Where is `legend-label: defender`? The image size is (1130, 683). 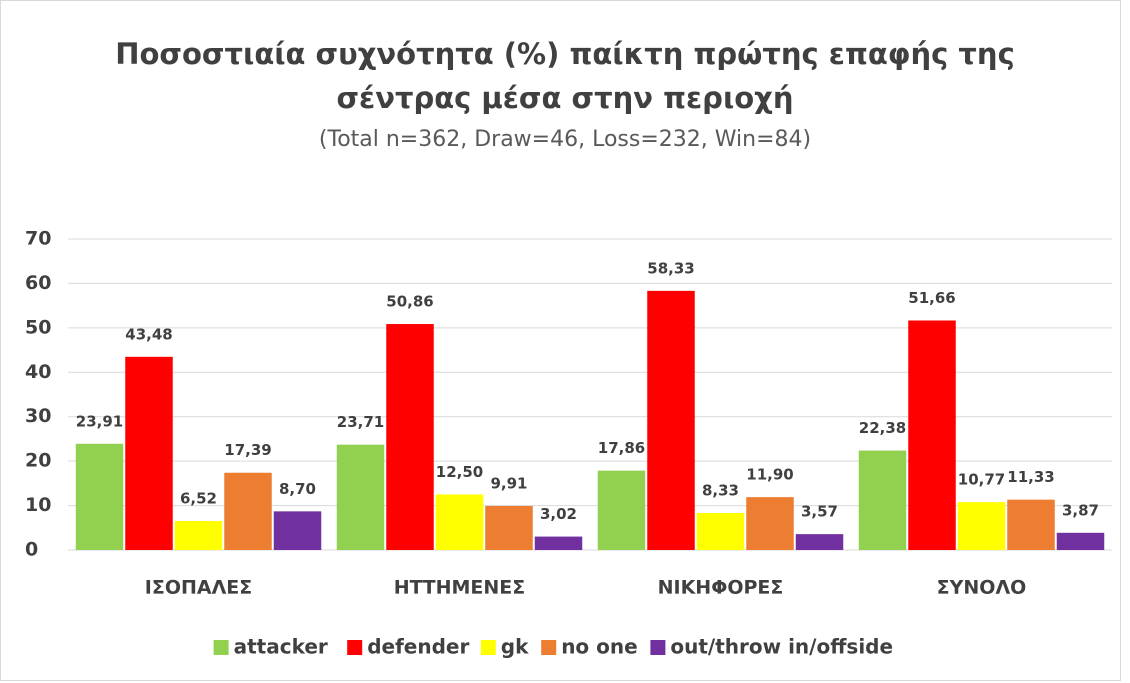 legend-label: defender is located at coordinates (418, 647).